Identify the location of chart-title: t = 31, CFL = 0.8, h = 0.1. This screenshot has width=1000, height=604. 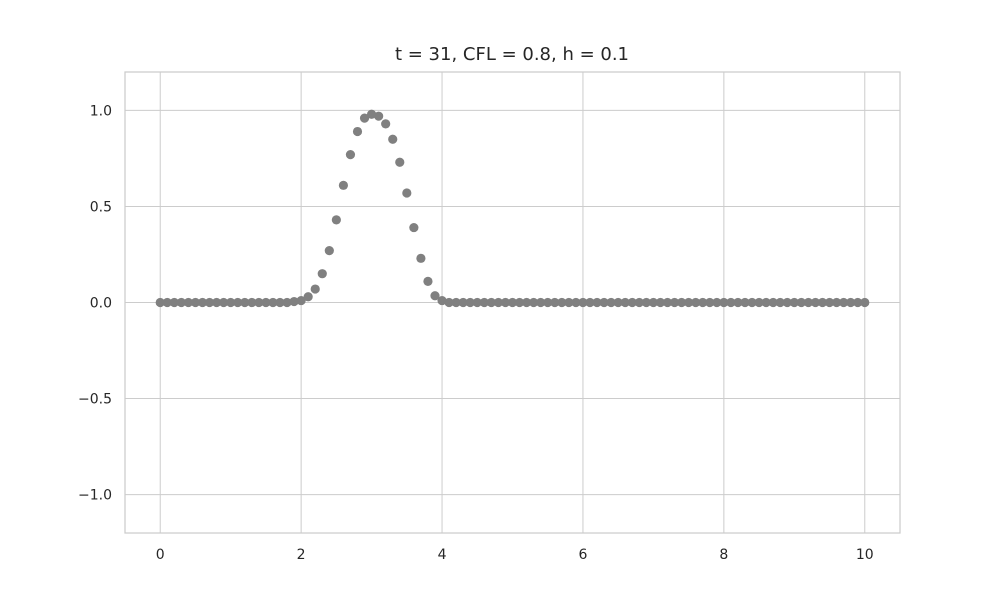
(512, 54).